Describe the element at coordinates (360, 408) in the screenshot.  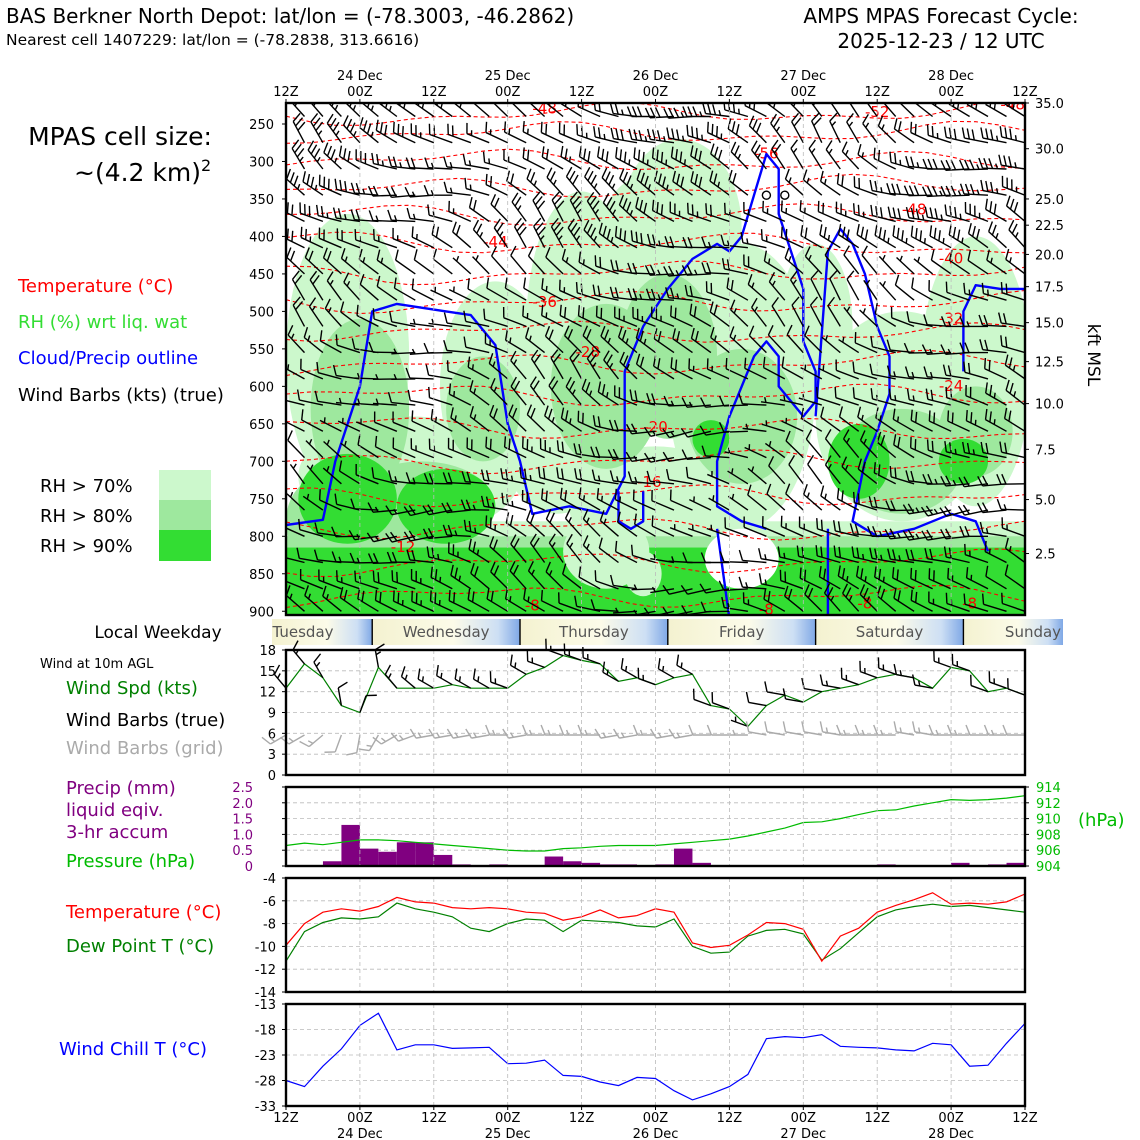
I see `rh-80-region` at that location.